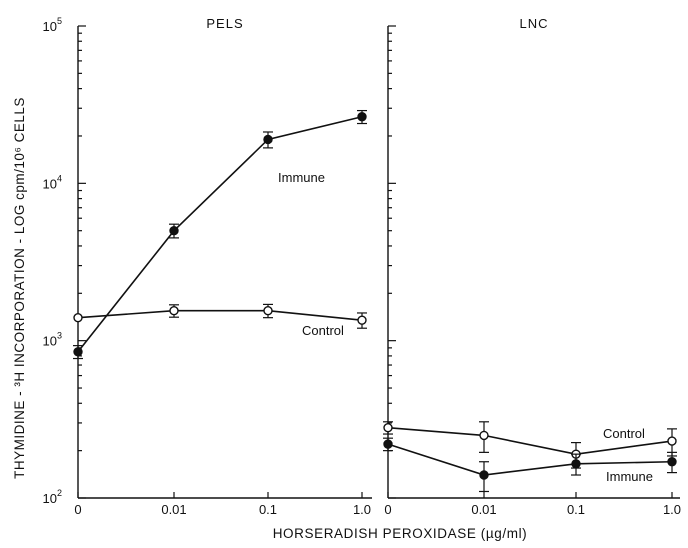 This screenshot has height=548, width=688. Describe the element at coordinates (400, 533) in the screenshot. I see `x-axis-label: HORSERADISH PEROXIDASE (µg/ml)` at that location.